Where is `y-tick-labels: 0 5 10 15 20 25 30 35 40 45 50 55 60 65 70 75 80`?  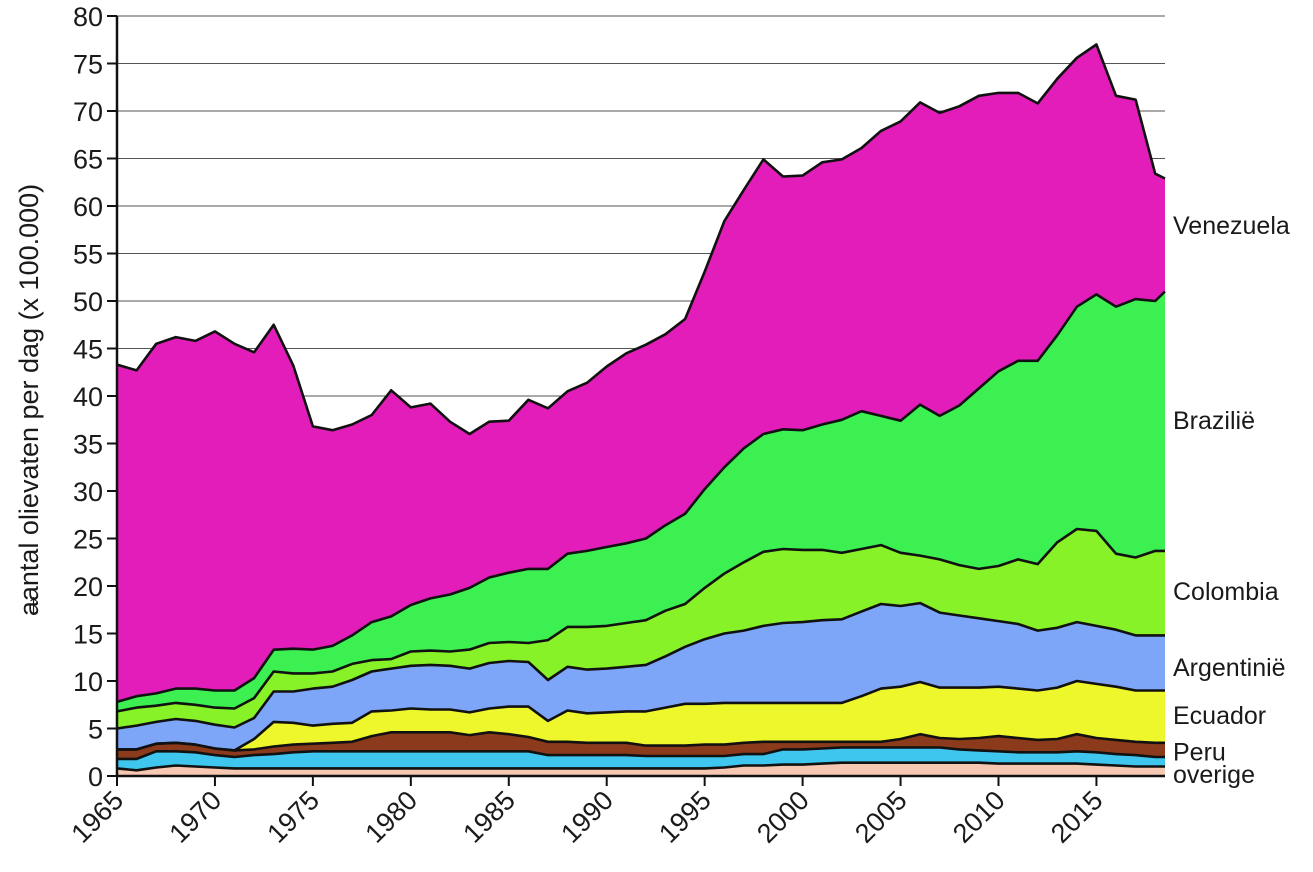 y-tick-labels: 0 5 10 15 20 25 30 35 40 45 50 55 60 65 70 75 80 is located at coordinates (88, 397).